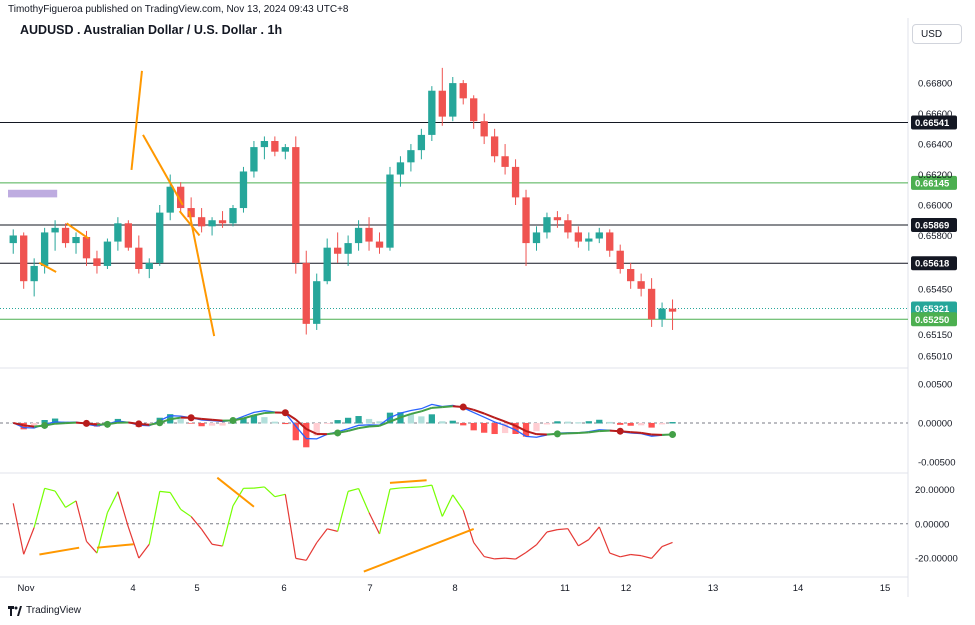  Describe the element at coordinates (565, 588) in the screenshot. I see `time-tick-label: 11` at that location.